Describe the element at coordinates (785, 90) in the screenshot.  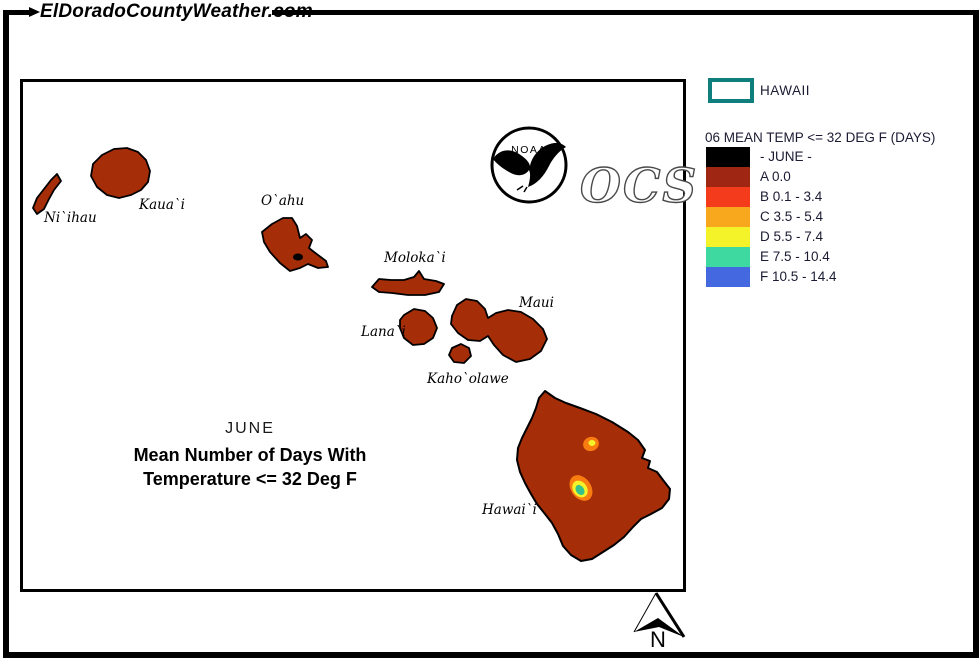
I see `legend-region-label: HAWAII` at that location.